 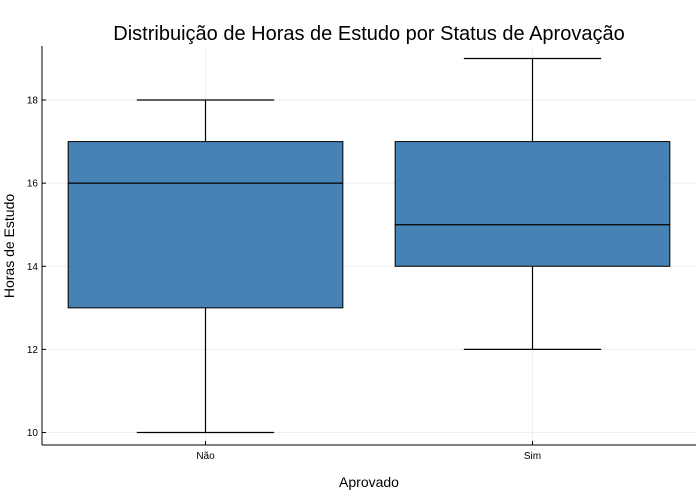 I want to click on y-tick-label: 18, so click(x=33, y=101).